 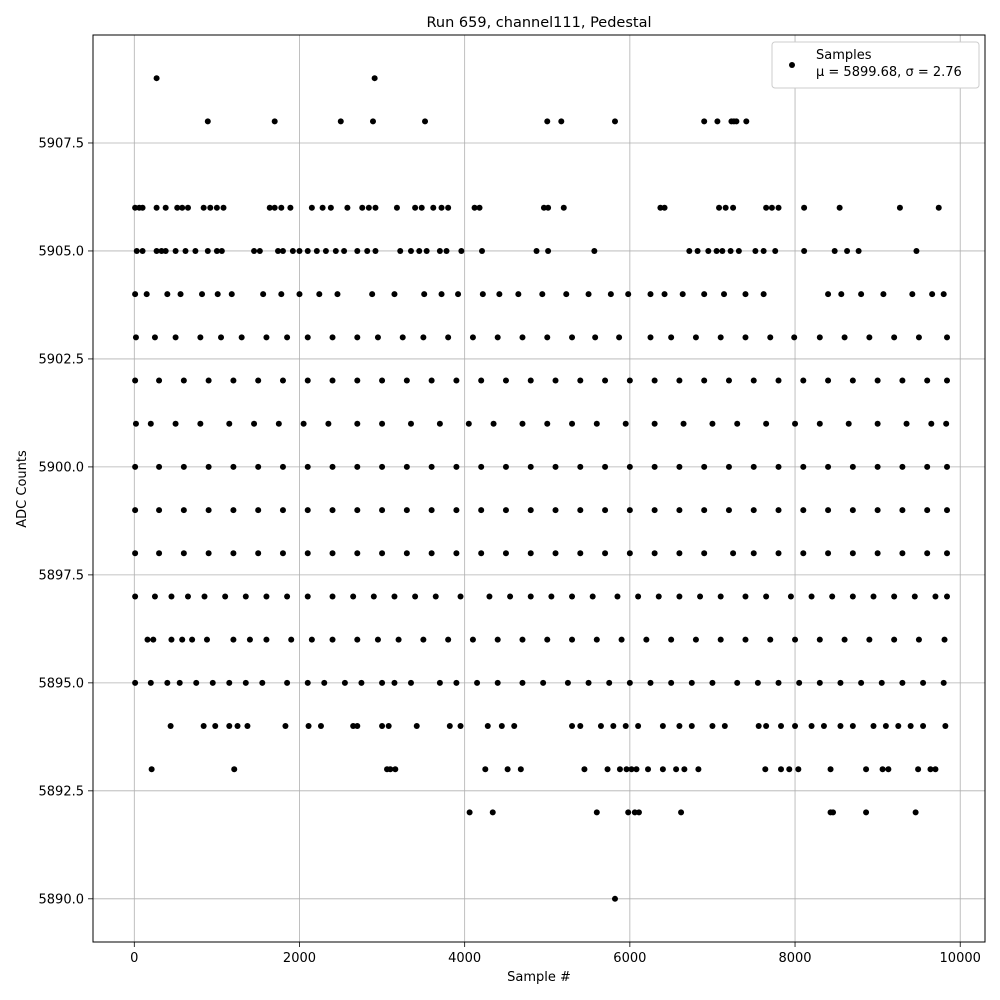 I want to click on y-tick-label: 5895.0, so click(x=62, y=683).